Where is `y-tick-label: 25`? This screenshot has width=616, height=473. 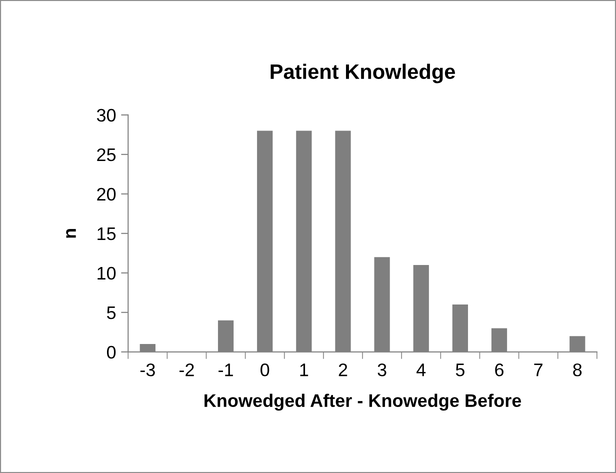 y-tick-label: 25 is located at coordinates (106, 155).